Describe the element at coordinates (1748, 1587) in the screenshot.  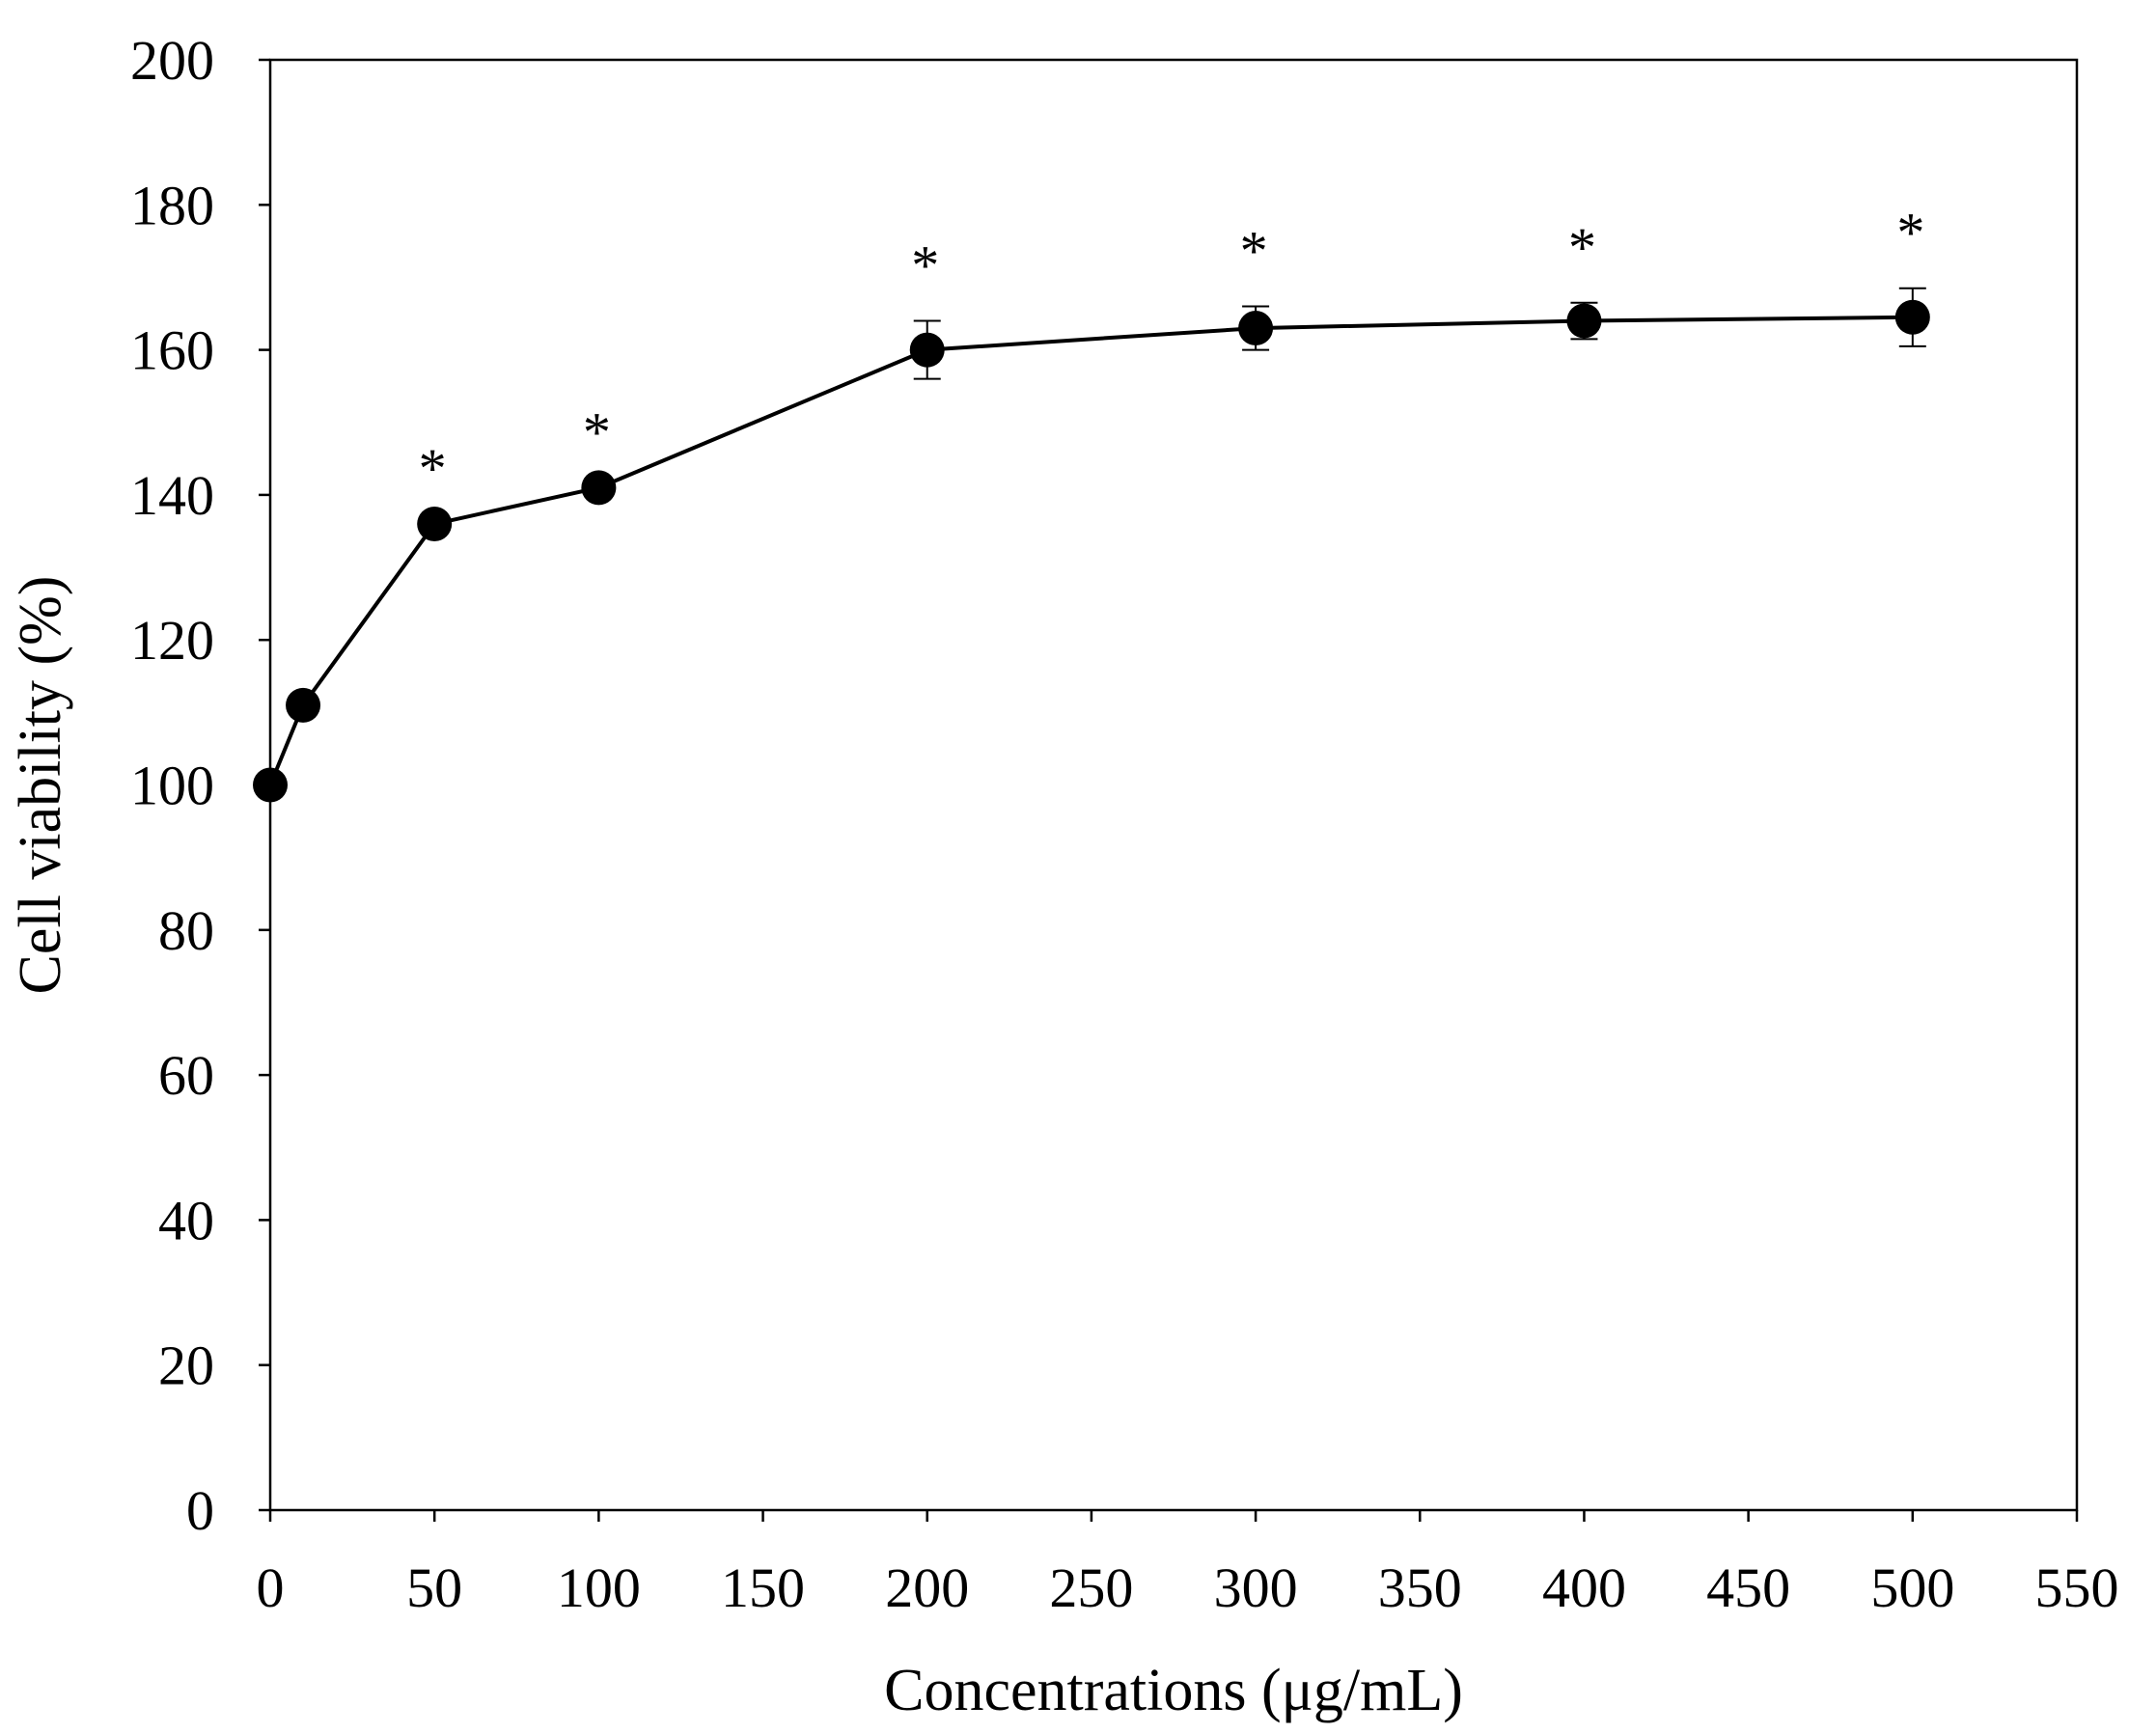
I see `x-tick-label: 450` at that location.